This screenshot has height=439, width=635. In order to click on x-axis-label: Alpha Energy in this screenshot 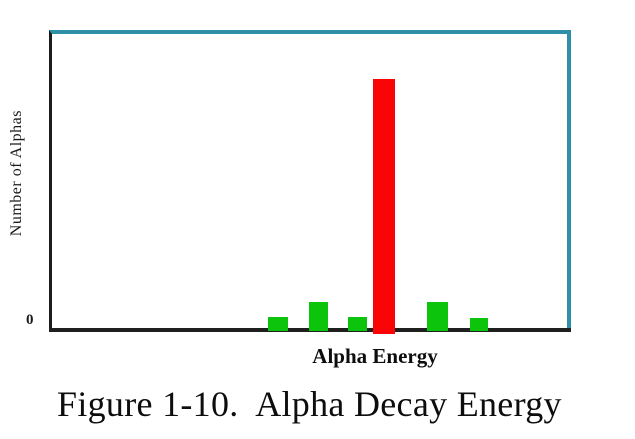, I will do `click(375, 356)`.